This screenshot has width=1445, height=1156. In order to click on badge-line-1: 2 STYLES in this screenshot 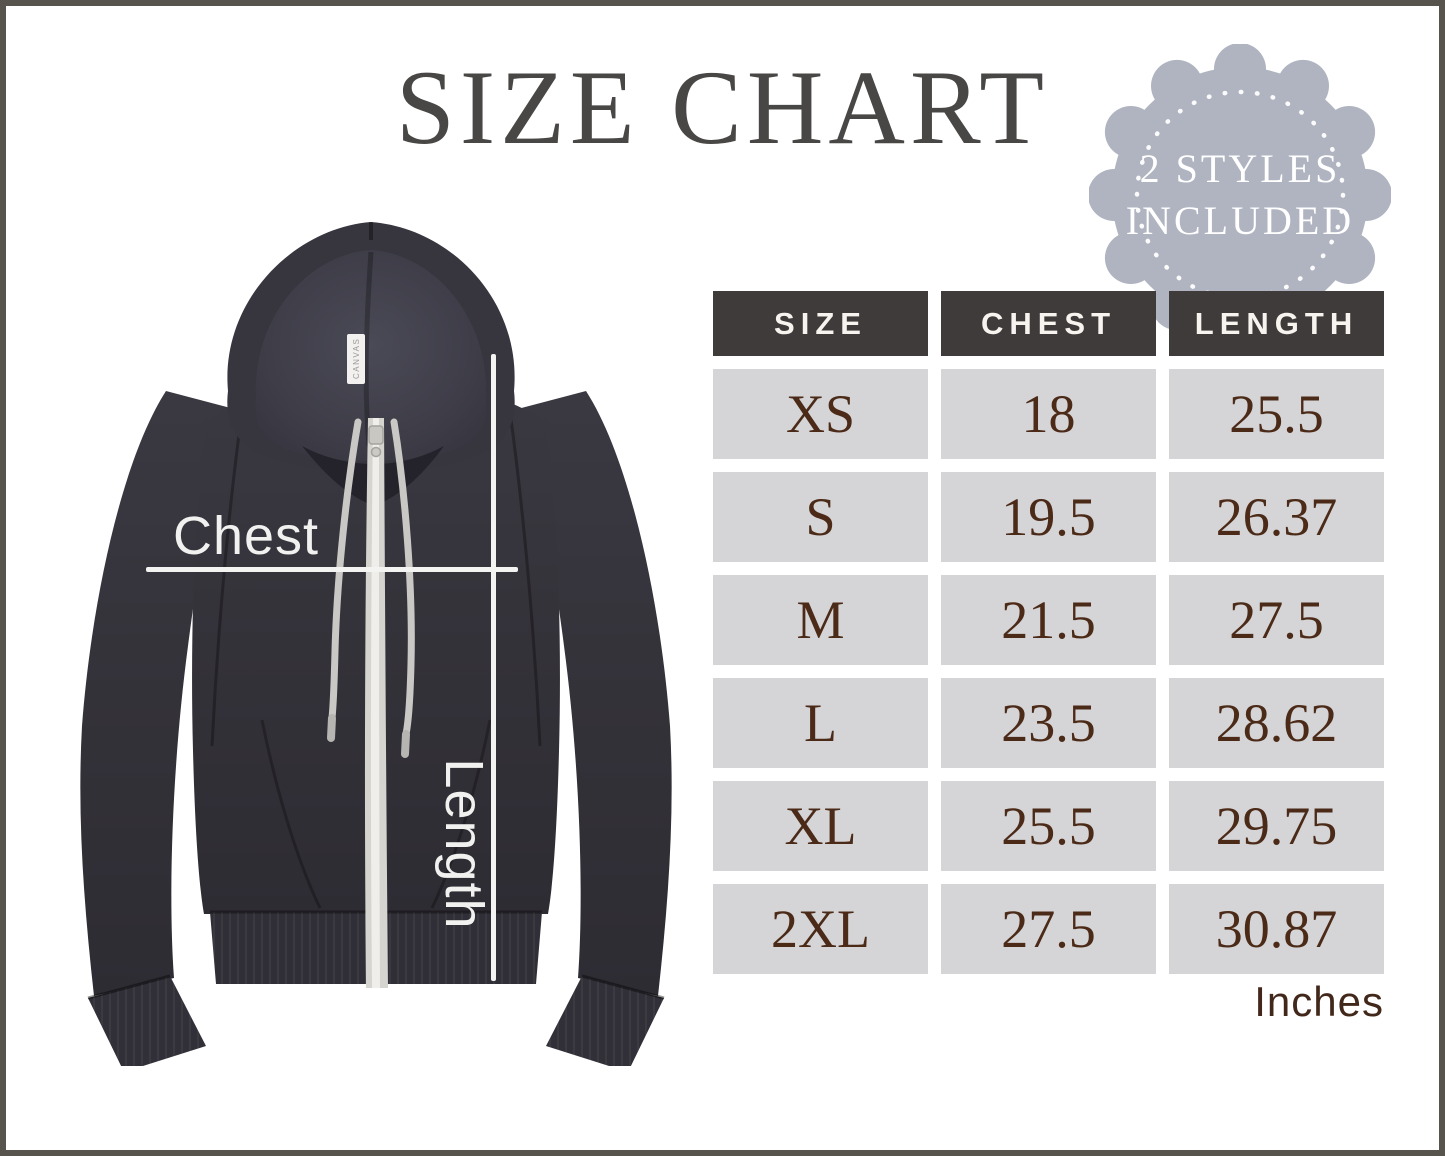, I will do `click(1240, 168)`.